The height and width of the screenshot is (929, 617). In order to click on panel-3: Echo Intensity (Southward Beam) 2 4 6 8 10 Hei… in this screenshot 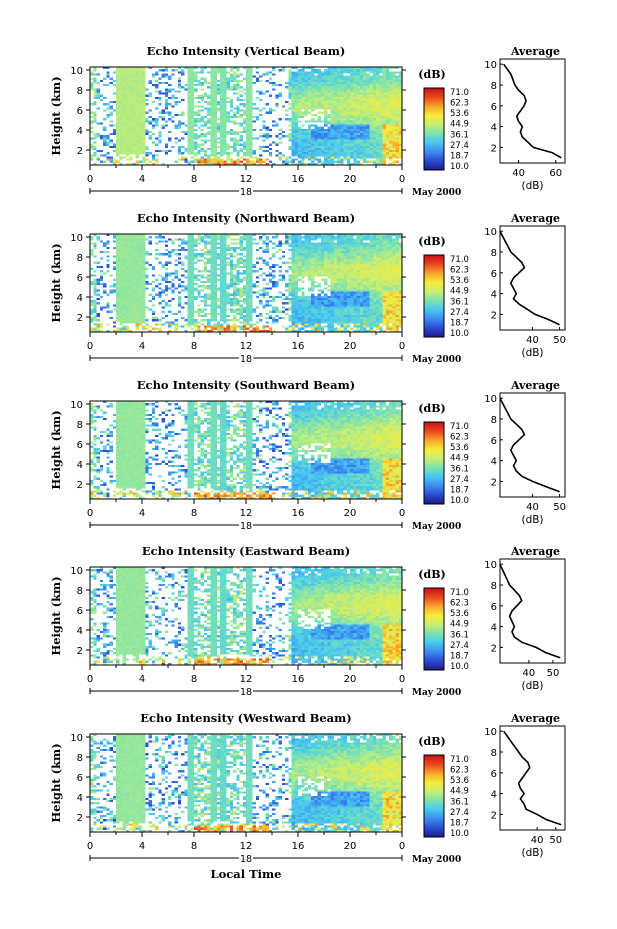, I will do `click(307, 456)`.